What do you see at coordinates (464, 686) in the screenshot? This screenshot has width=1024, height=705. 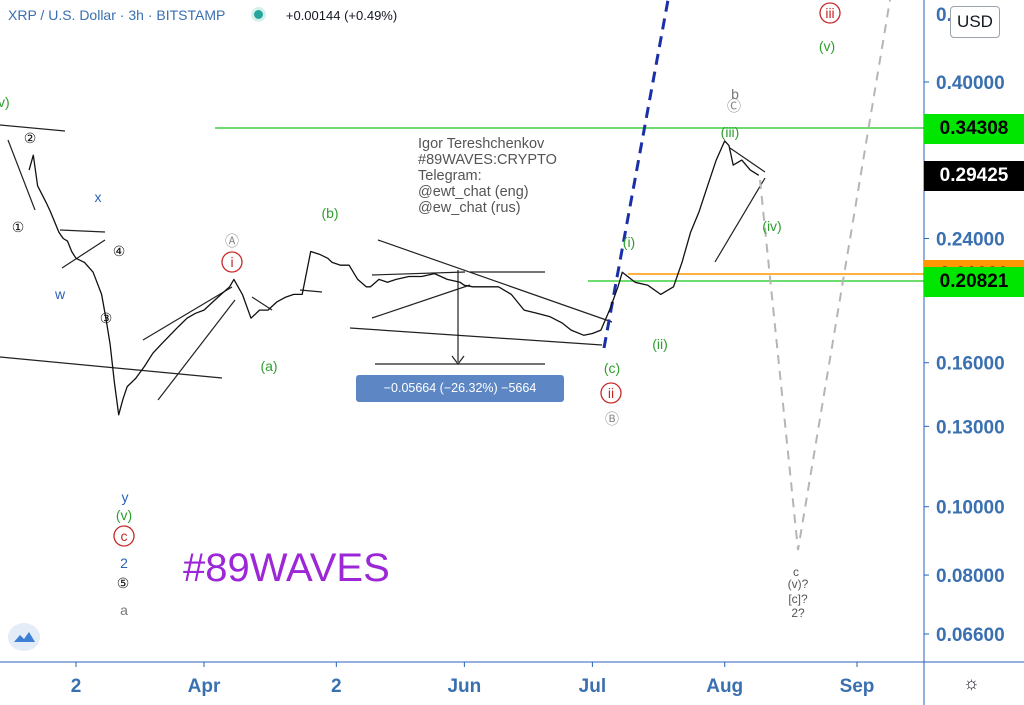 I see `x-tick-label: Jun` at bounding box center [464, 686].